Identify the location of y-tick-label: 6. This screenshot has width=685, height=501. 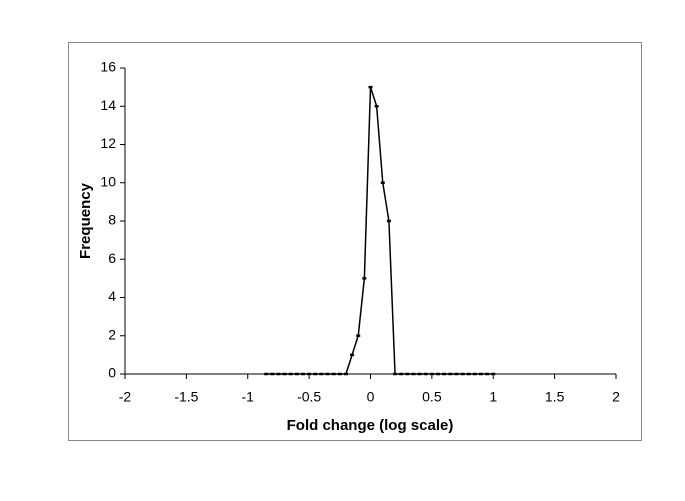
(112, 258).